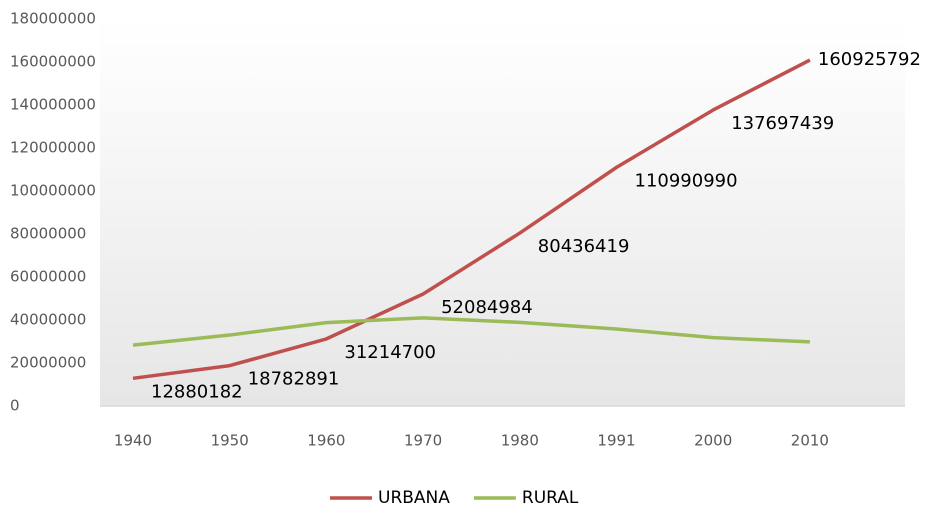 This screenshot has width=930, height=511. Describe the element at coordinates (48, 234) in the screenshot. I see `y-tick-label: 80000000` at that location.